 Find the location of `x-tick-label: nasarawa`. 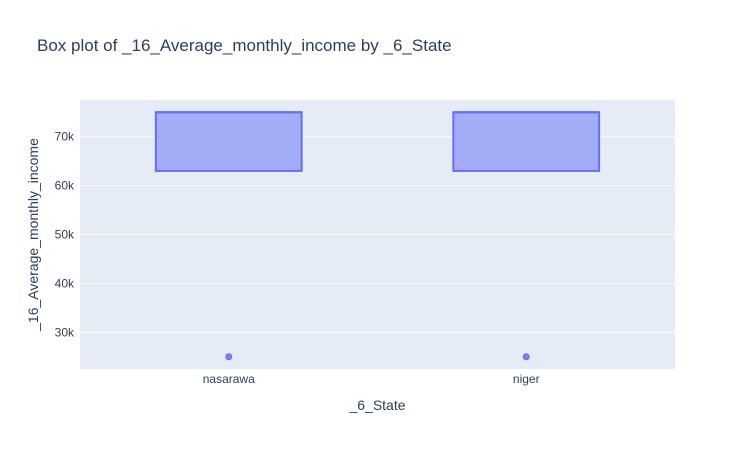

x-tick-label: nasarawa is located at coordinates (229, 379).